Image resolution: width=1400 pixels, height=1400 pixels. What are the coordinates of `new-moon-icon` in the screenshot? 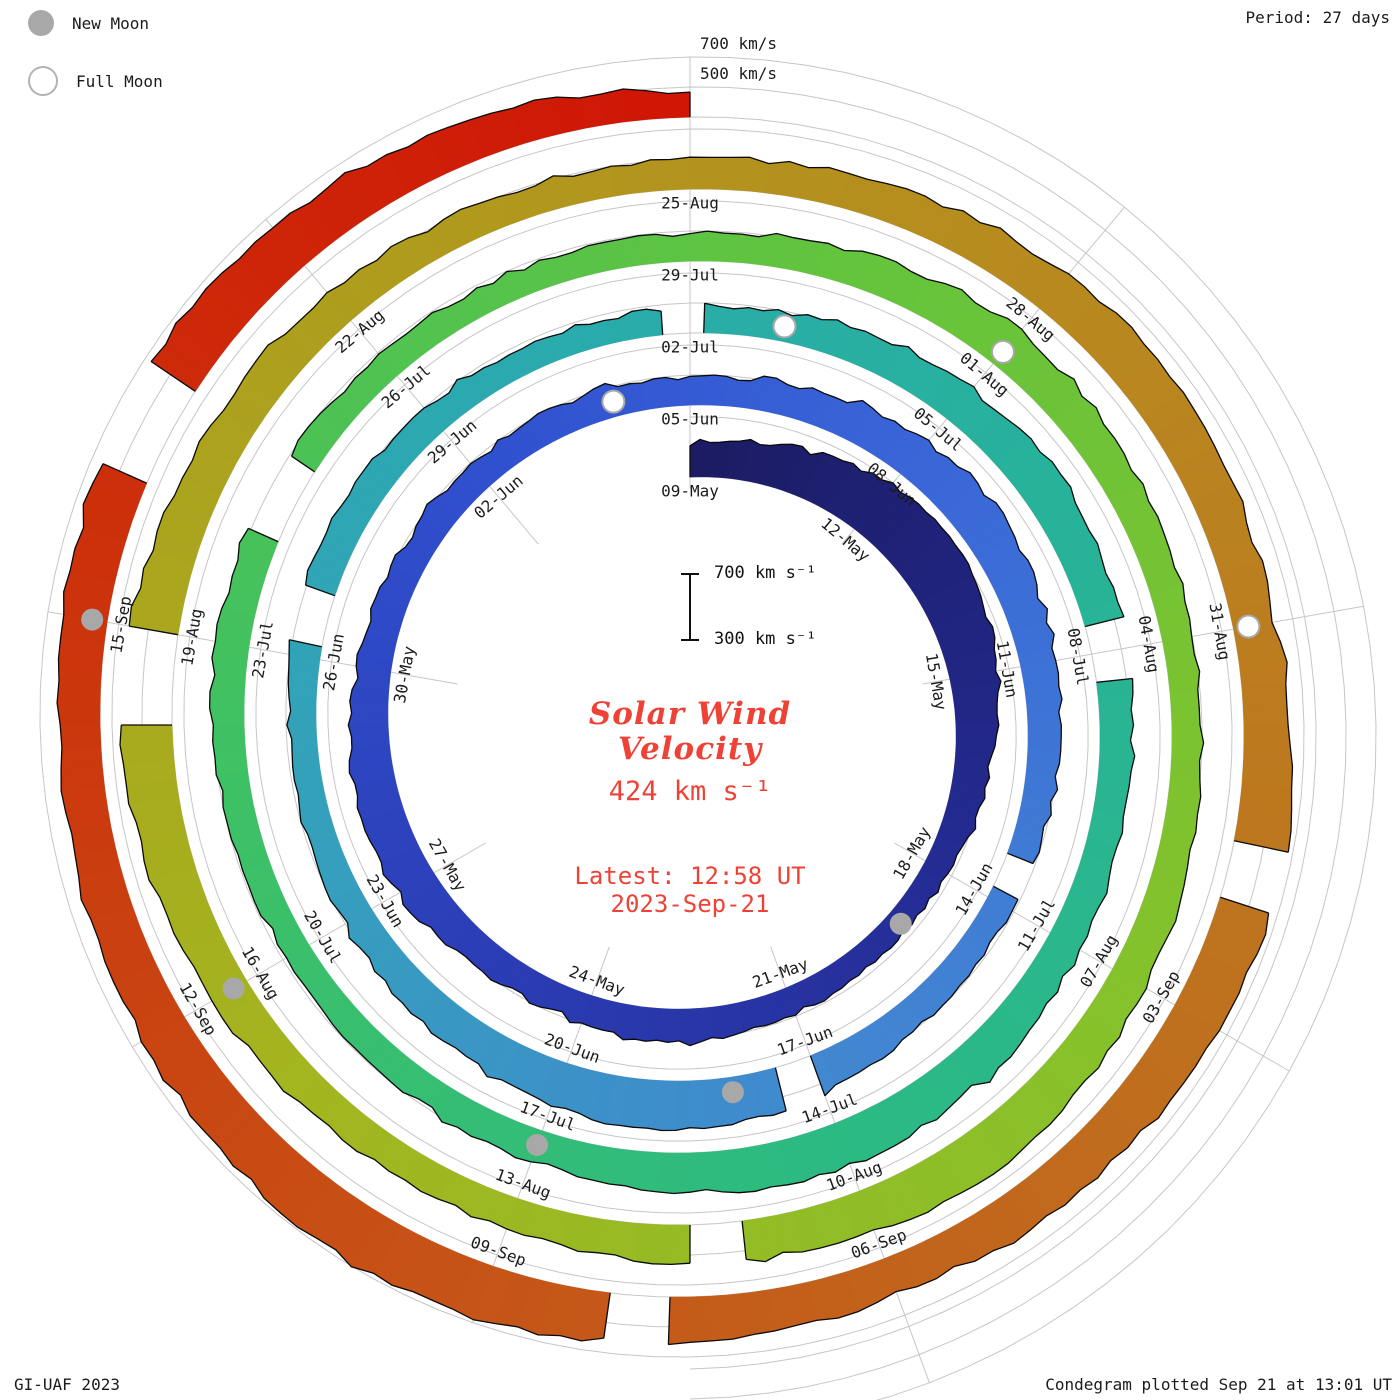 It's located at (41, 23).